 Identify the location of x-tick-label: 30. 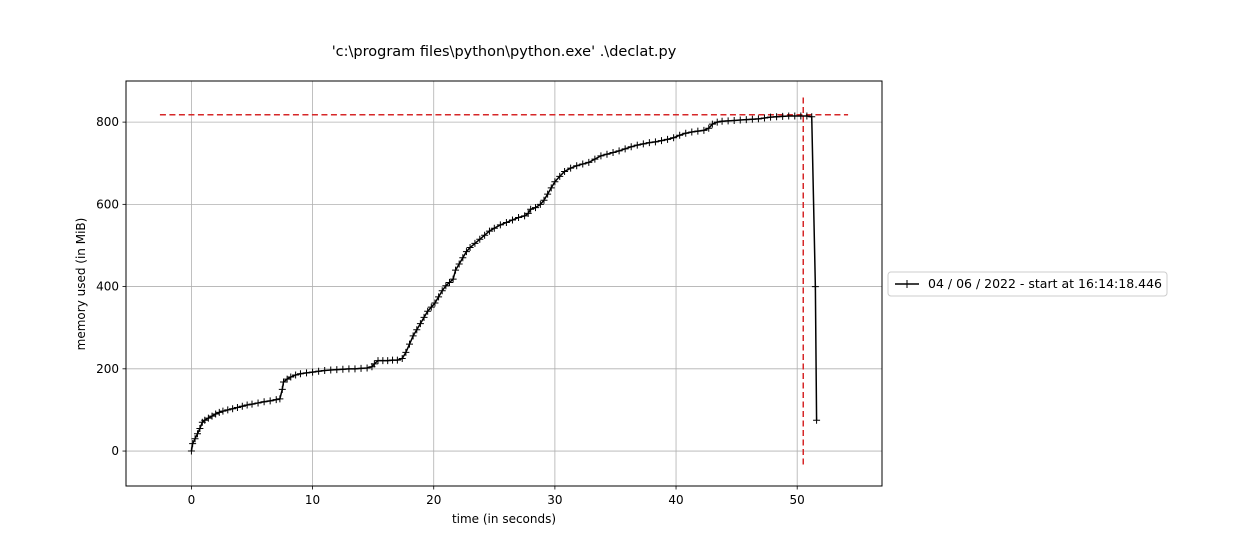
(554, 500).